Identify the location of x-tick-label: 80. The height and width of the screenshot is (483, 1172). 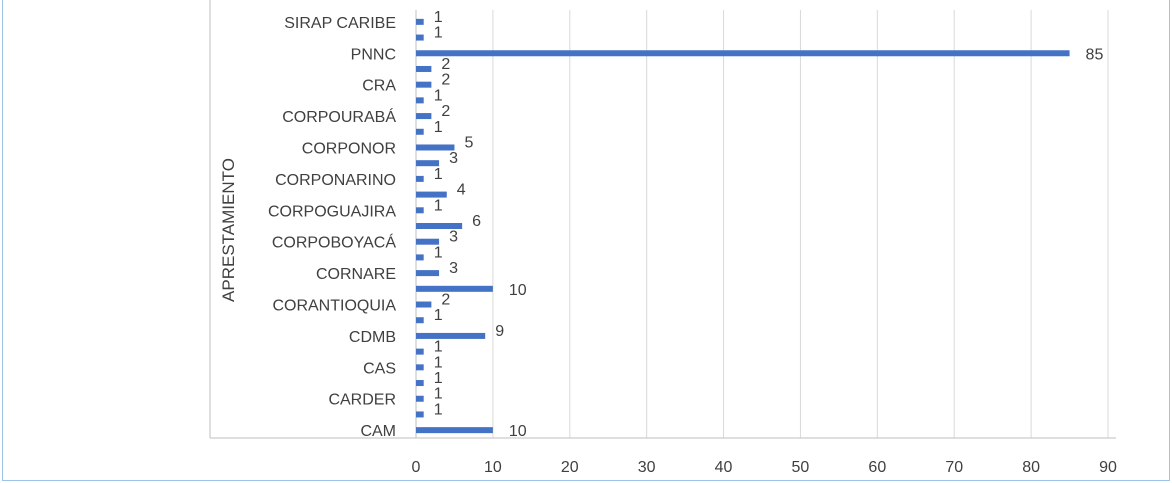
(1031, 467).